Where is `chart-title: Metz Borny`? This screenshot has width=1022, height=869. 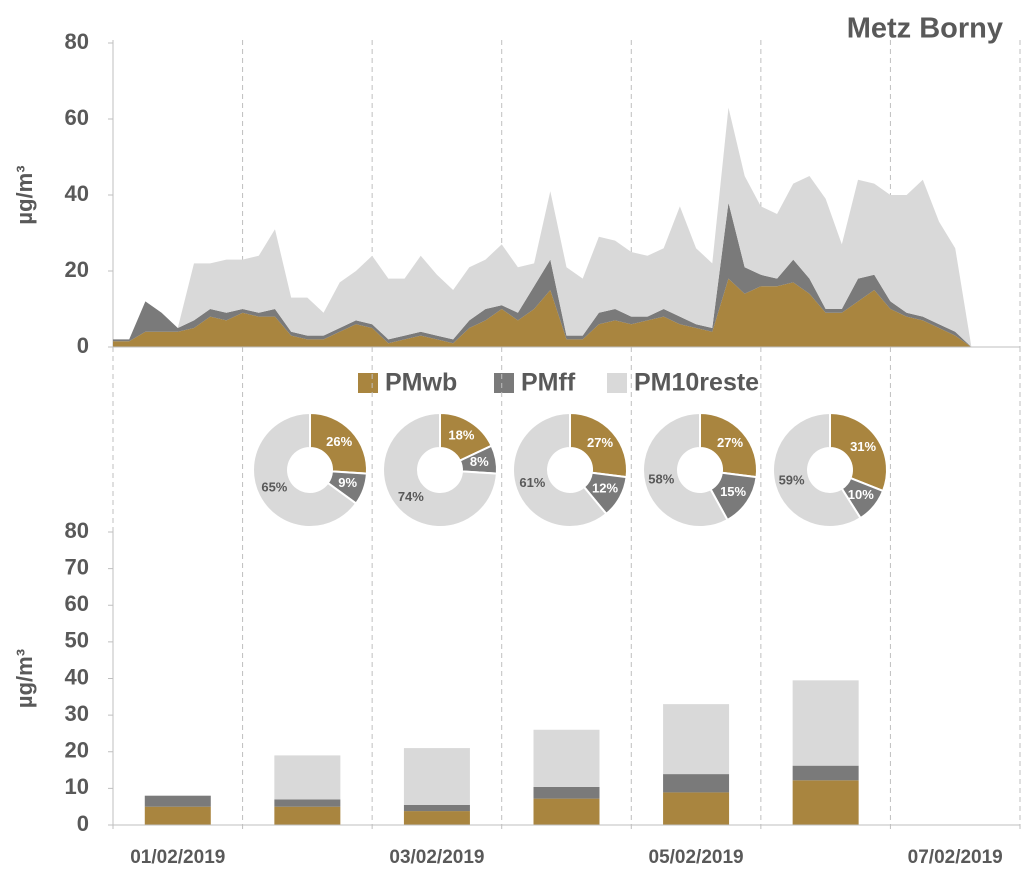
chart-title: Metz Borny is located at coordinates (925, 29).